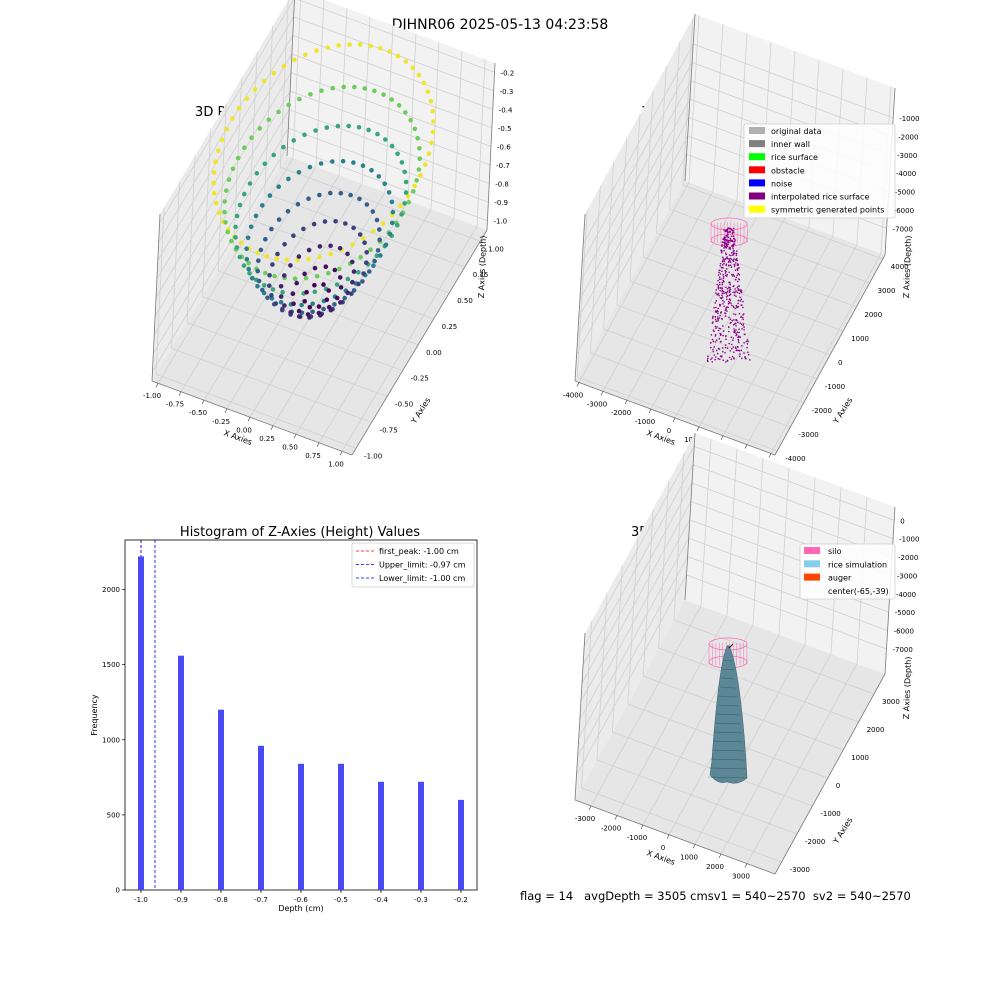  What do you see at coordinates (181, 900) in the screenshot?
I see `plot3-x-tick-label: -0.9` at bounding box center [181, 900].